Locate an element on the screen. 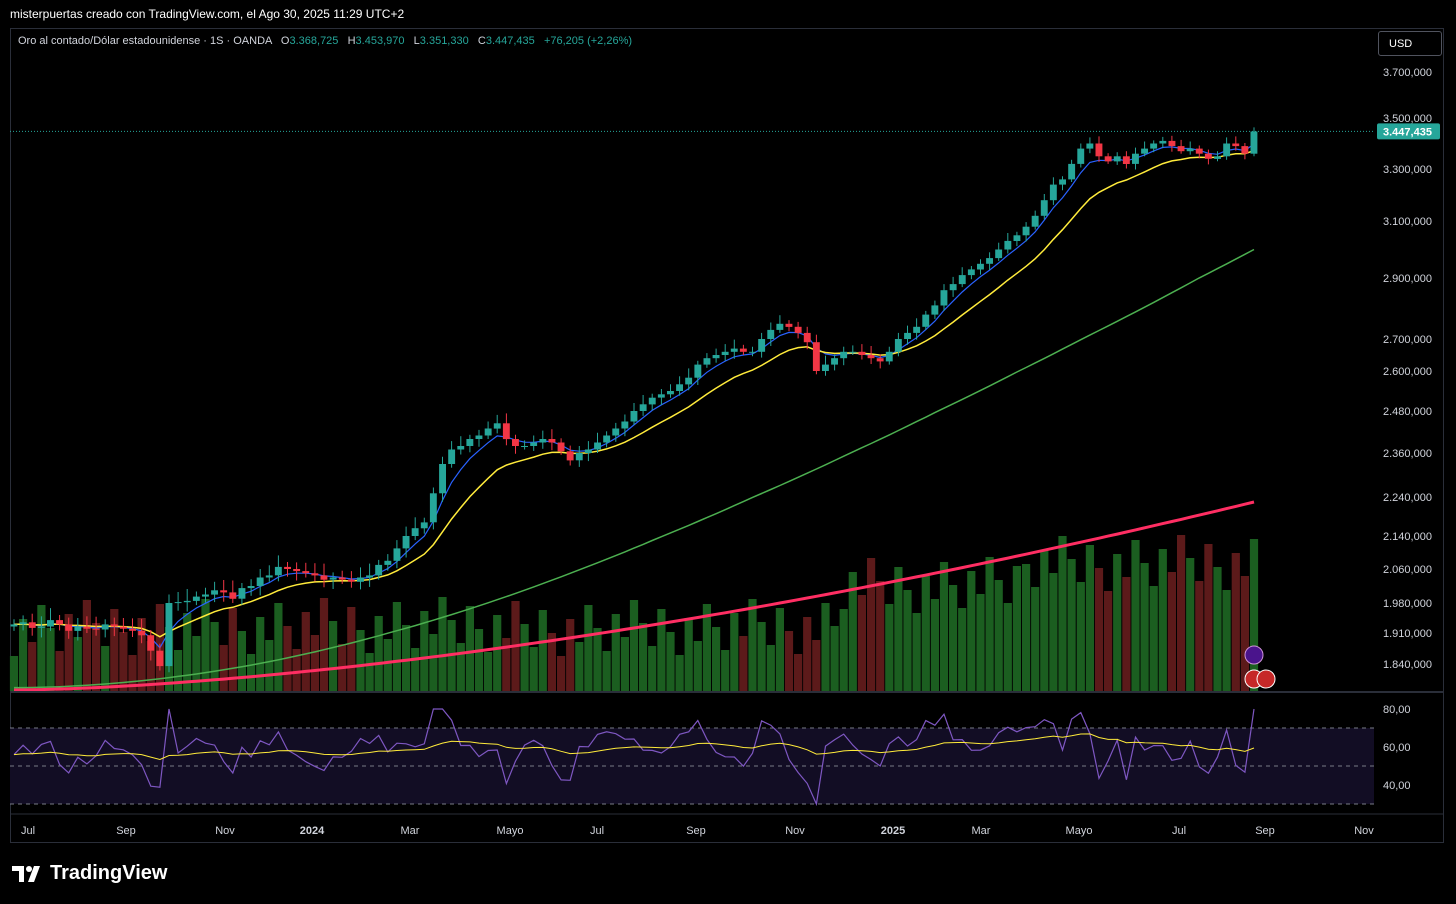 The width and height of the screenshot is (1456, 904). currency-button: USD is located at coordinates (1410, 43).